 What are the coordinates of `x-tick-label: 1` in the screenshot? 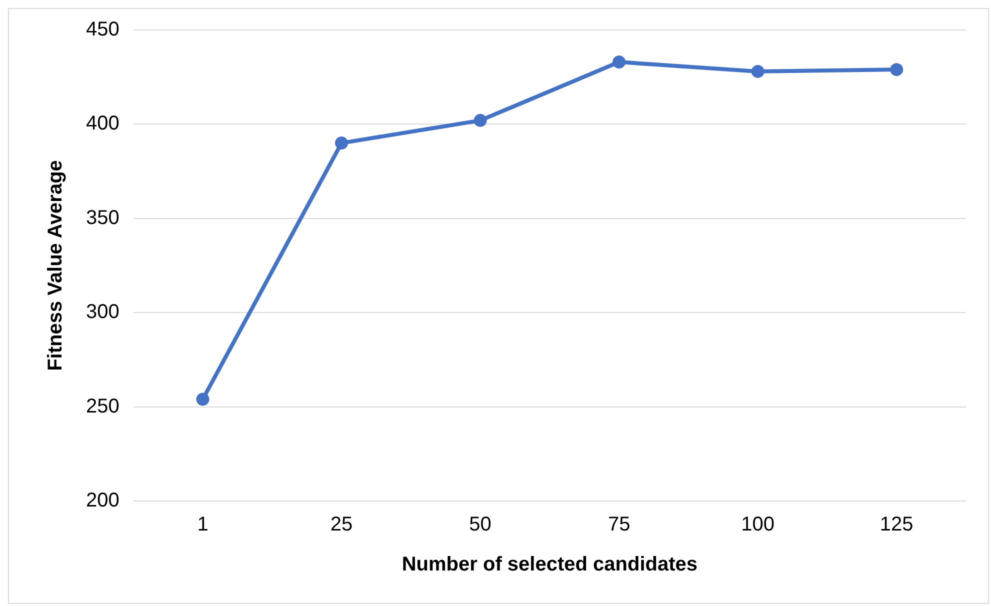 It's located at (202, 525).